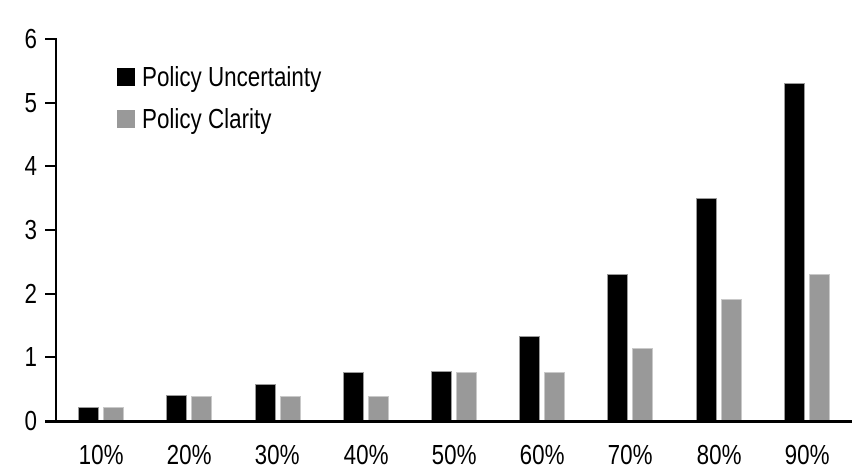 The width and height of the screenshot is (852, 475). Describe the element at coordinates (706, 308) in the screenshot. I see `bar-policy-uncertainty-80%` at that location.